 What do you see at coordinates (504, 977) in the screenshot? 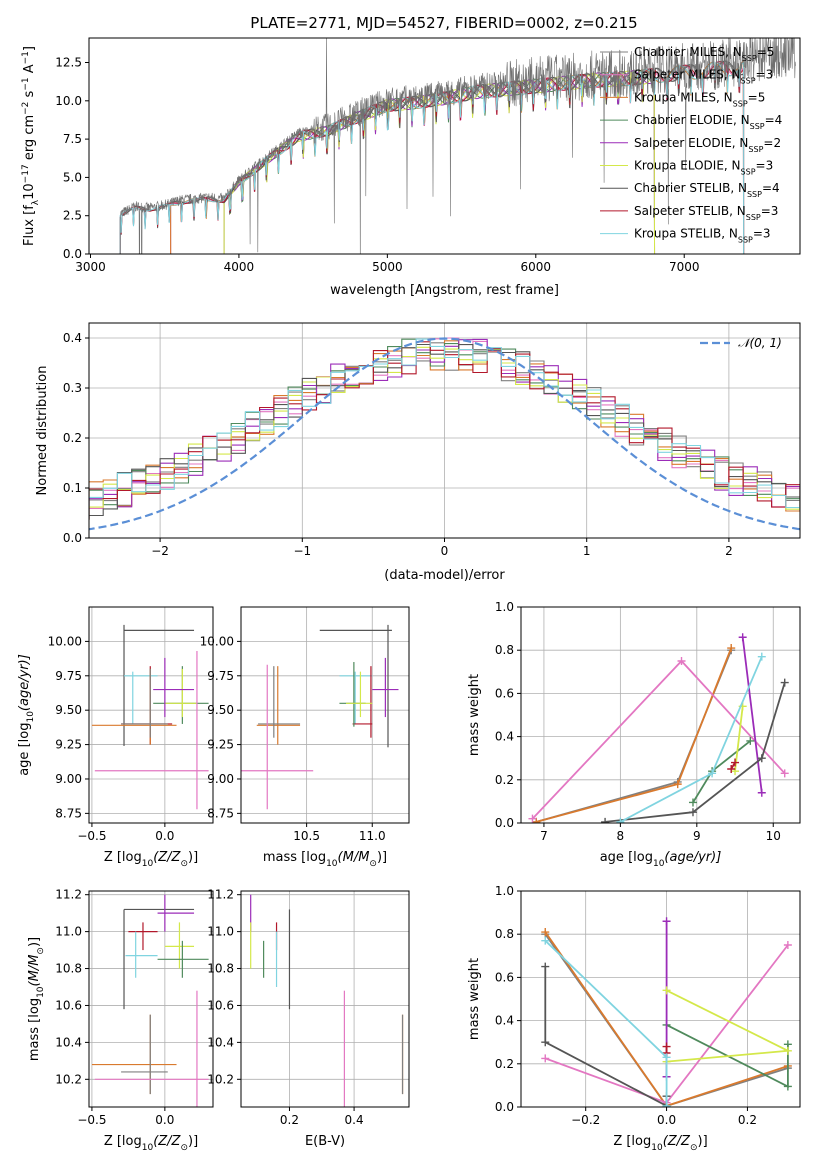
I see `y-tick-label: 0.6` at bounding box center [504, 977].